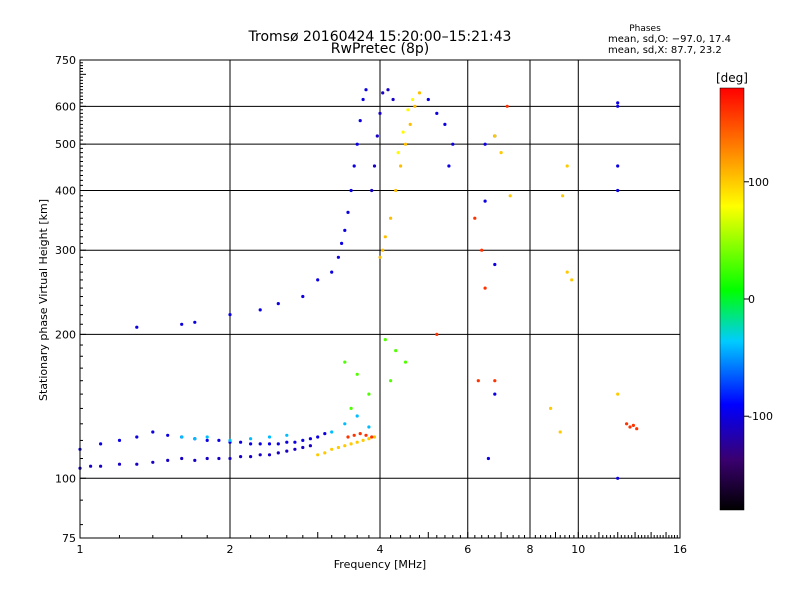 Image resolution: width=800 pixels, height=600 pixels. I want to click on x-tick-label: 1, so click(80, 549).